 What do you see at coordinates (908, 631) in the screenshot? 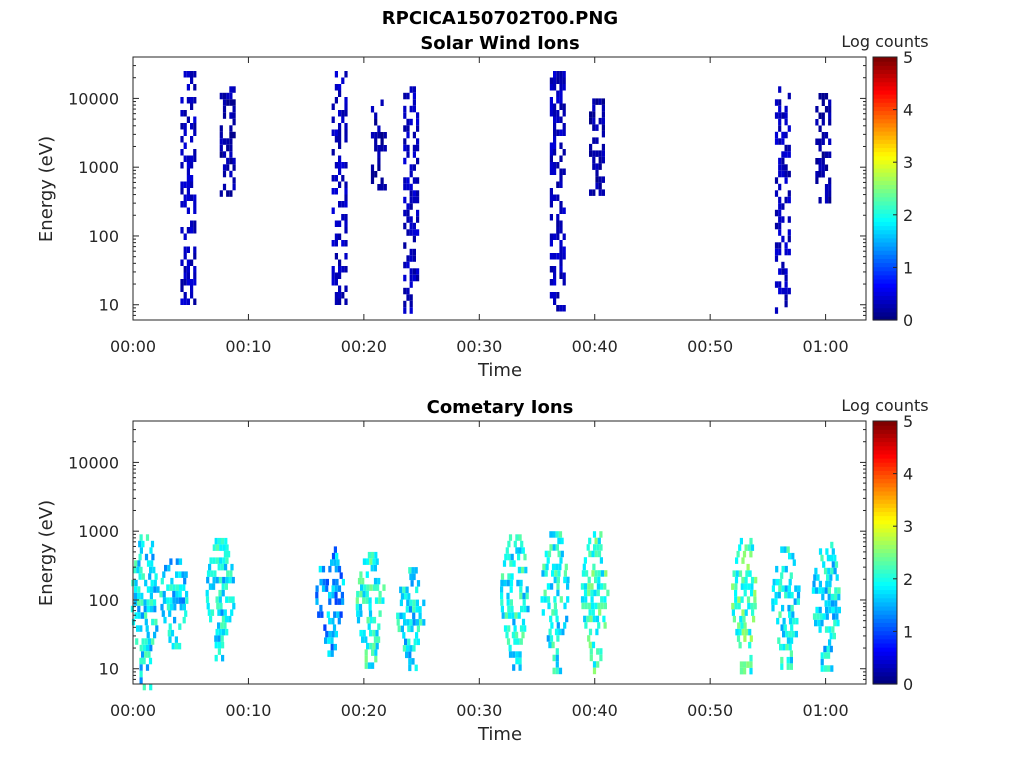
I see `colorbar-tick-label: 1` at bounding box center [908, 631].